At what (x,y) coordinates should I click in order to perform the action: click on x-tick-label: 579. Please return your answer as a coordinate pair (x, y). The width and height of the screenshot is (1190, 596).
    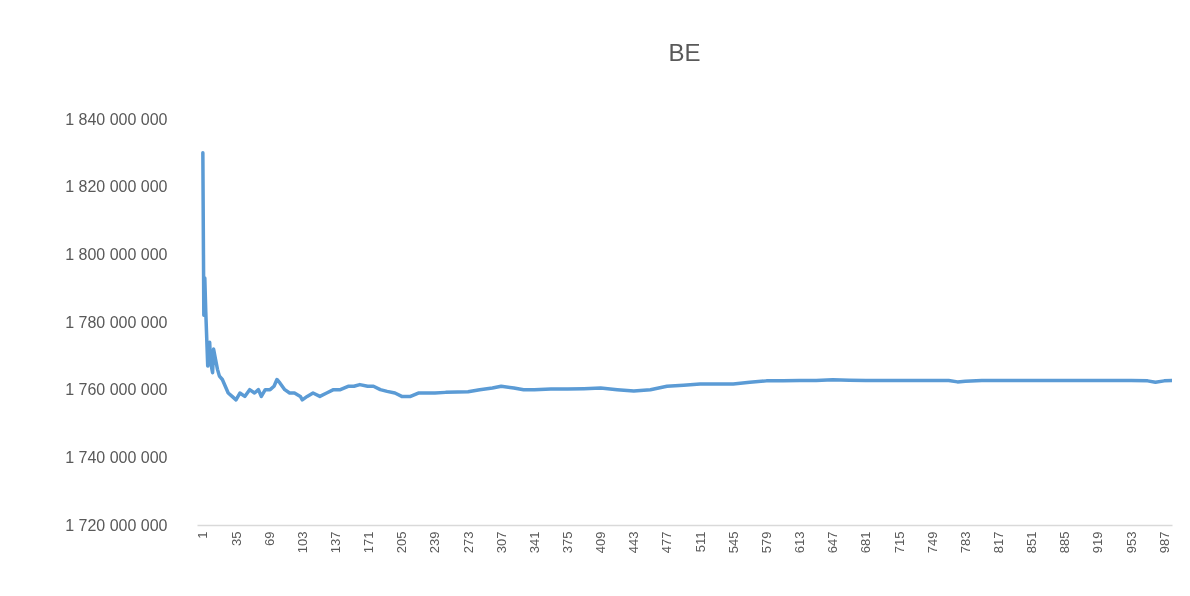
    Looking at the image, I should click on (766, 542).